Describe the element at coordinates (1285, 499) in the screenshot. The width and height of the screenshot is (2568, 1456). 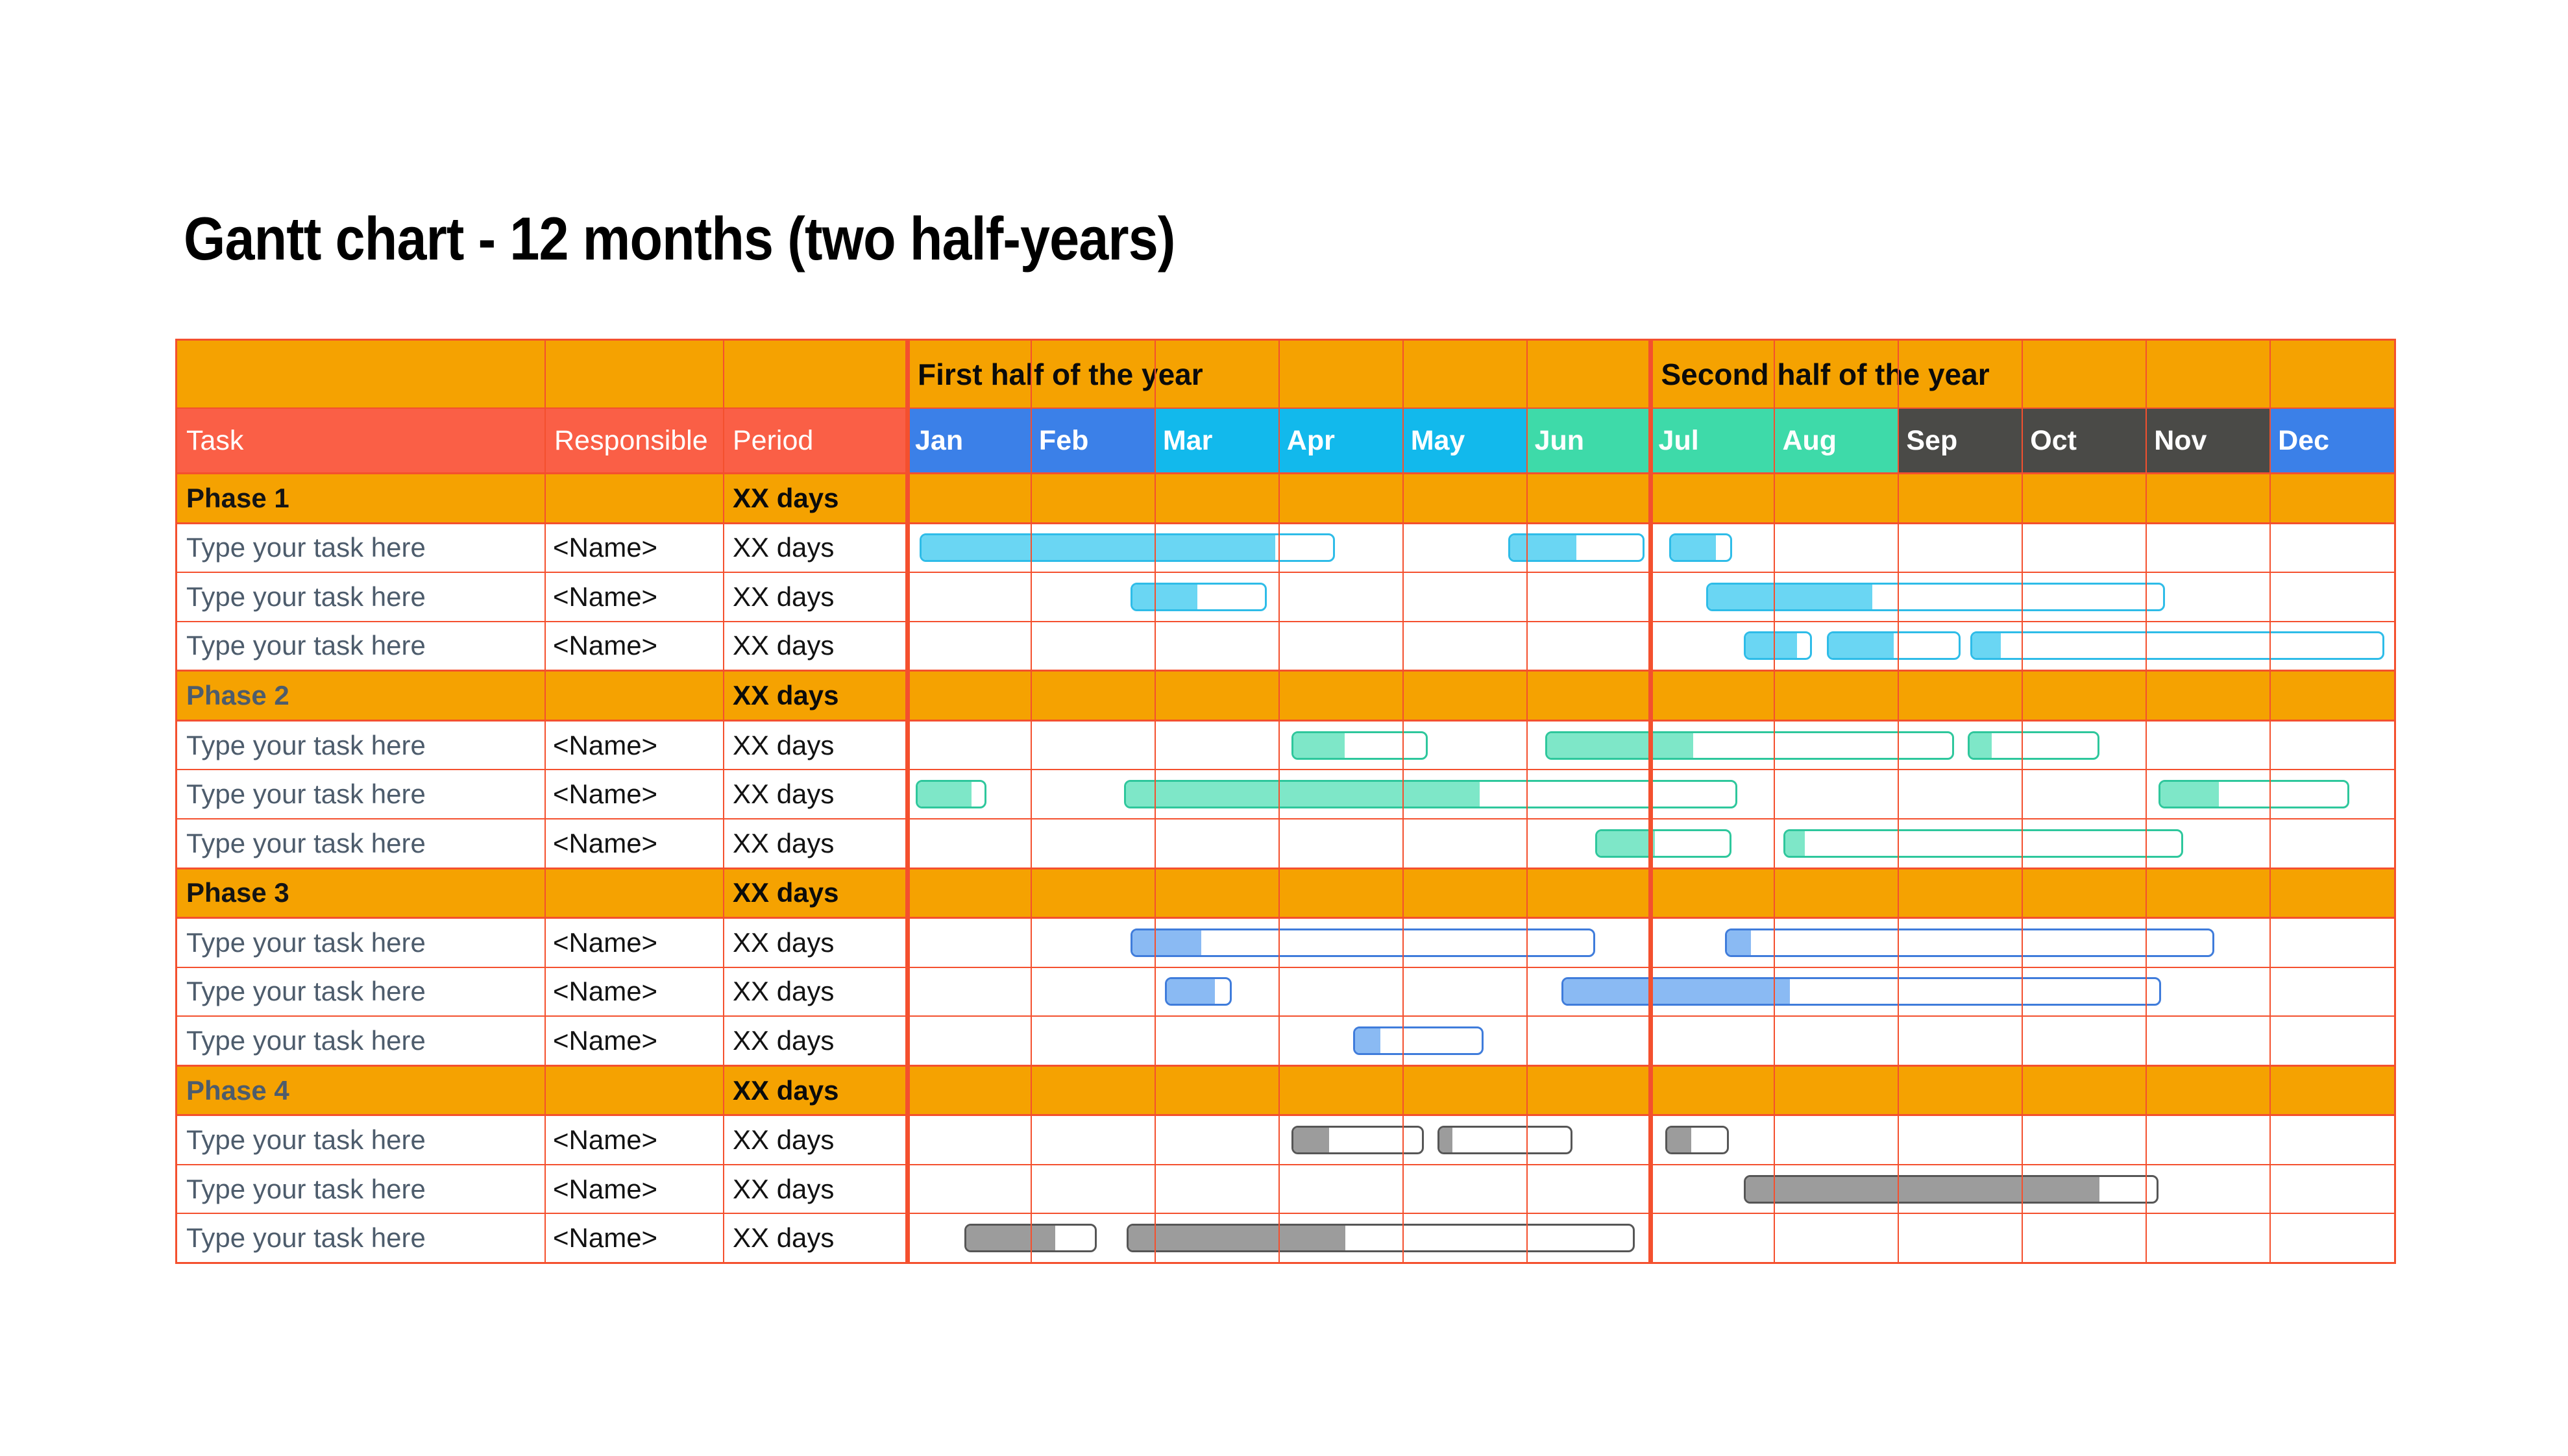
I see `phase-row: Phase 1 XX days` at that location.